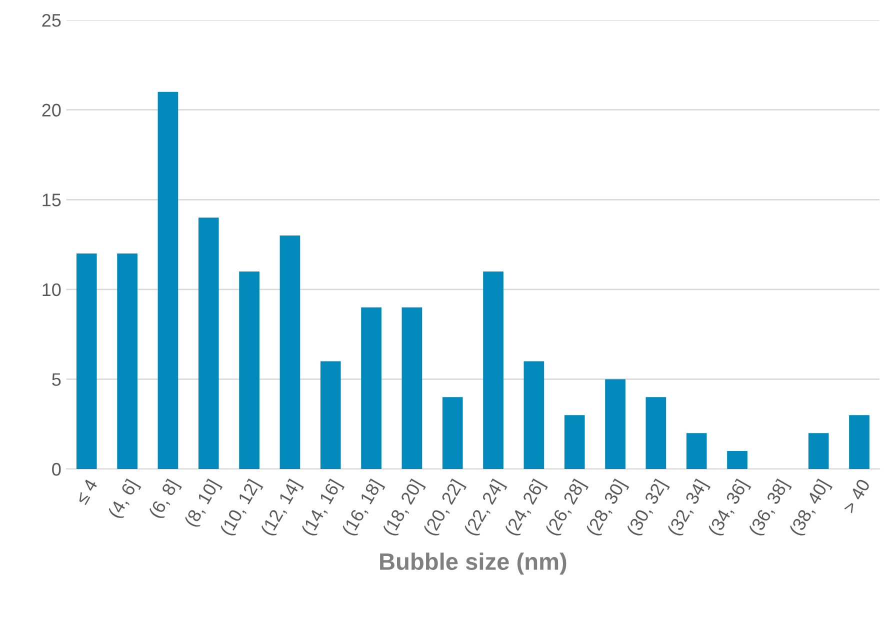  Describe the element at coordinates (56, 469) in the screenshot. I see `y-tick-label: 0` at that location.